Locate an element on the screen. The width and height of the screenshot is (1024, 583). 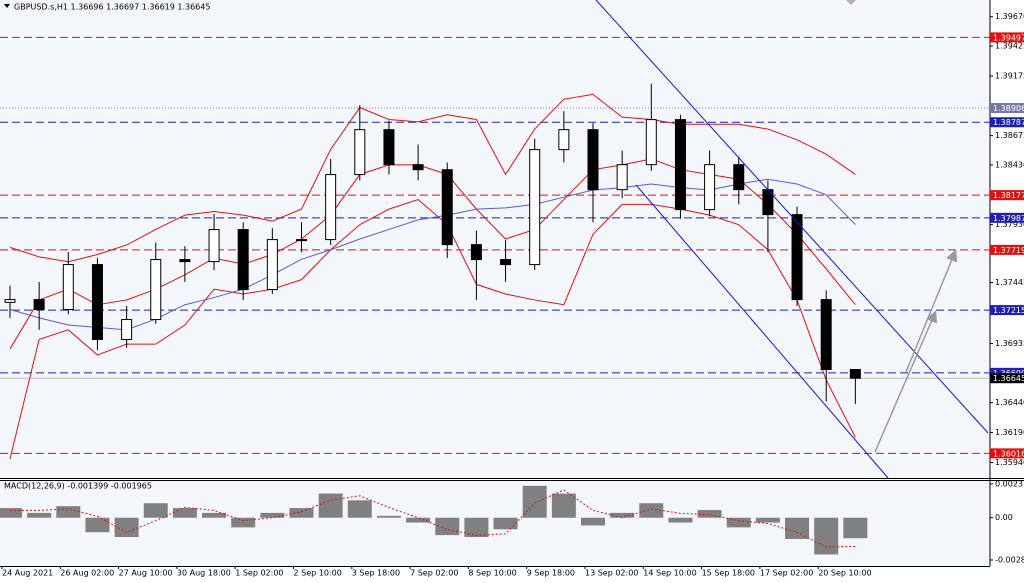
macd-y-tick-label: 0.00231 is located at coordinates (1009, 483).